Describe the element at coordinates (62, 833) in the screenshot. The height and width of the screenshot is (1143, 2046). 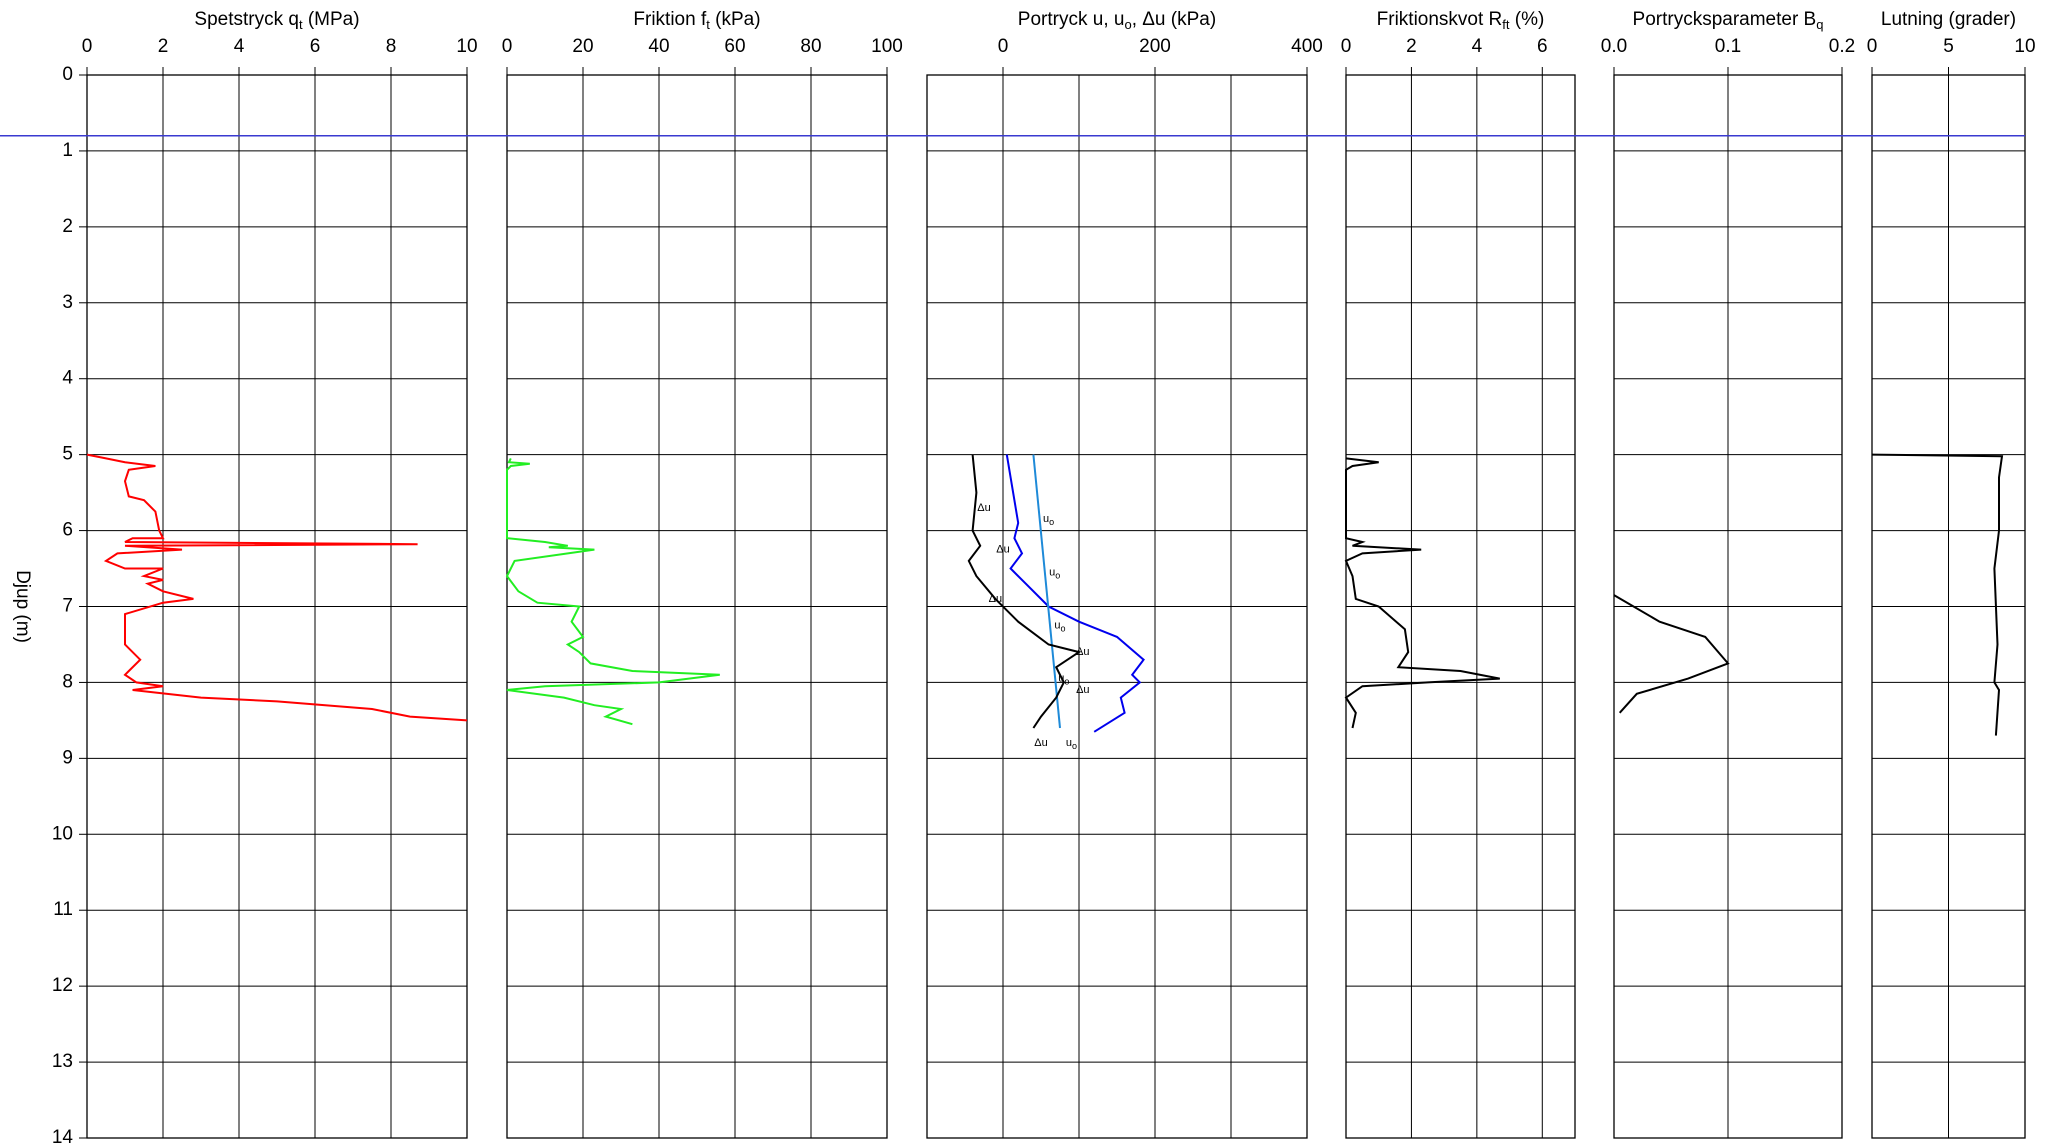
I see `y-tick-label: 10` at that location.